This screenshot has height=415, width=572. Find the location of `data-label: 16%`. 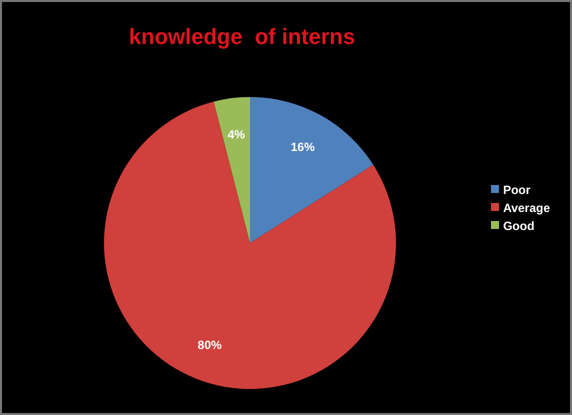

data-label: 16% is located at coordinates (303, 147).